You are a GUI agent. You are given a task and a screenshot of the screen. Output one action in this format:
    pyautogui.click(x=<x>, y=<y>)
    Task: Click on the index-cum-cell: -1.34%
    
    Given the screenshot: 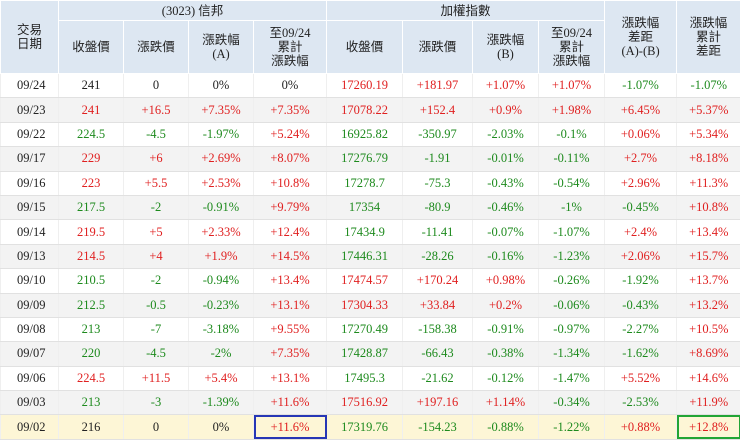 What is the action you would take?
    pyautogui.click(x=572, y=354)
    